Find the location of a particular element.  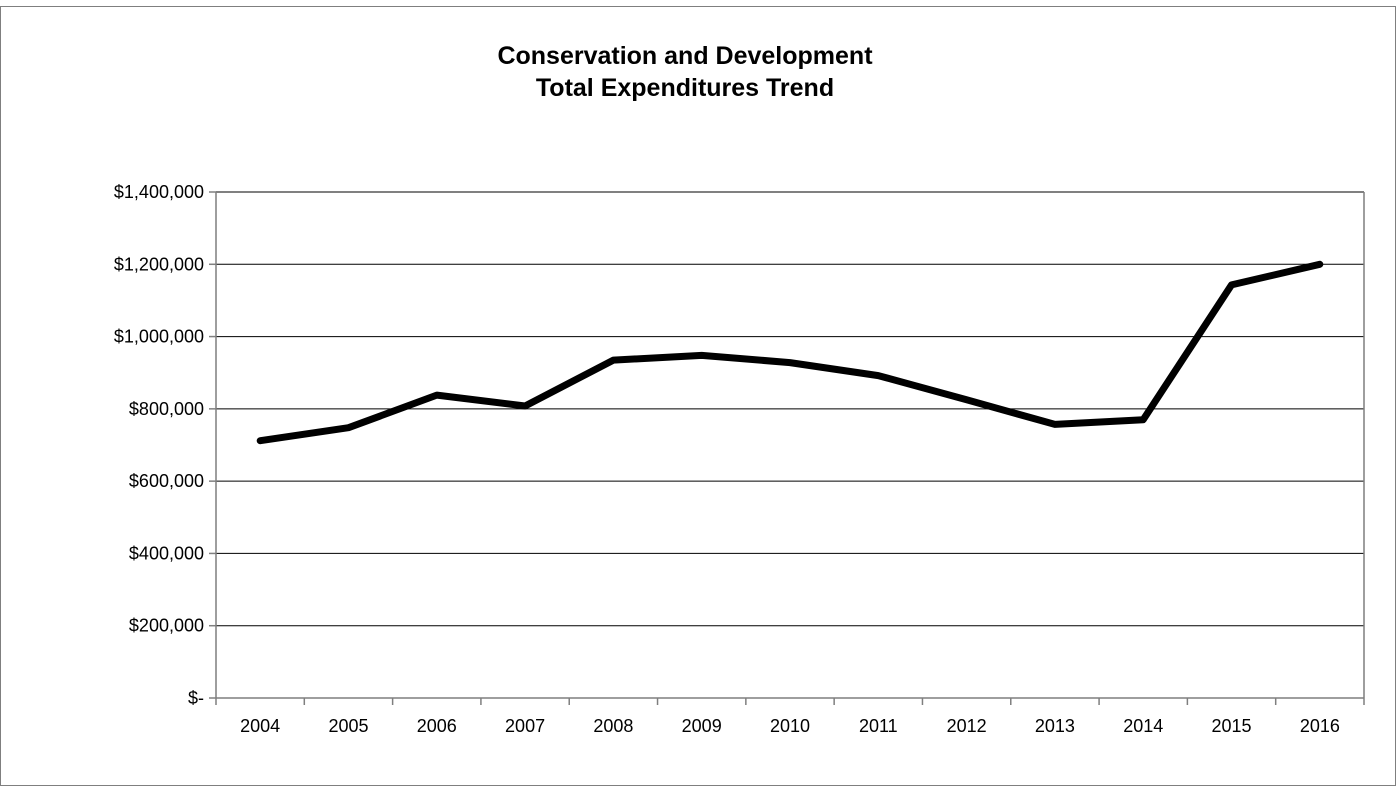

x-tick-label: 2004 is located at coordinates (260, 726).